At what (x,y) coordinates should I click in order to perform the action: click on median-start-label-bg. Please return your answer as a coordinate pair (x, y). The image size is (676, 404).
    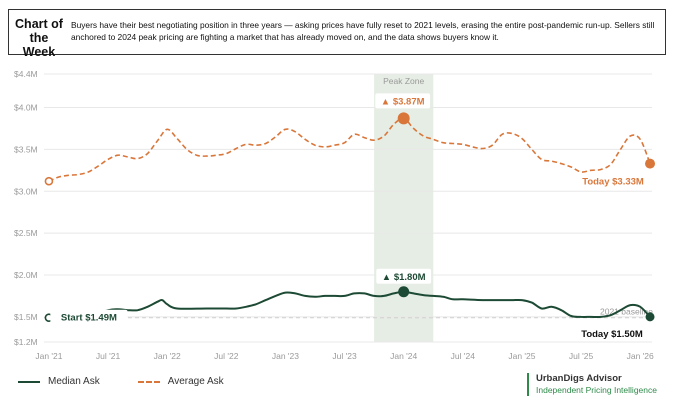
    Looking at the image, I should click on (89, 317).